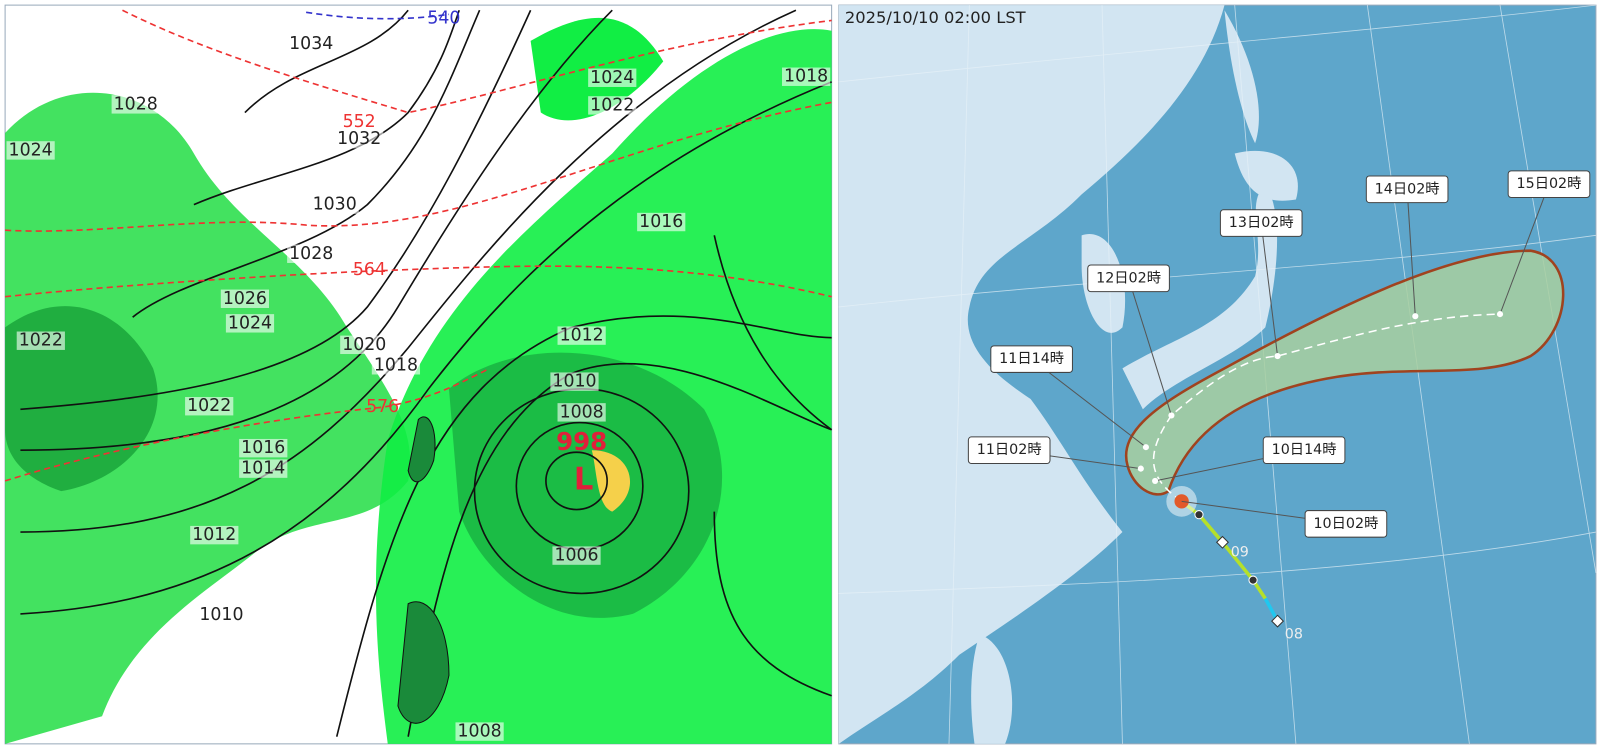 The height and width of the screenshot is (750, 1600). Describe the element at coordinates (584, 479) in the screenshot. I see `low-pressure-symbol: L` at that location.